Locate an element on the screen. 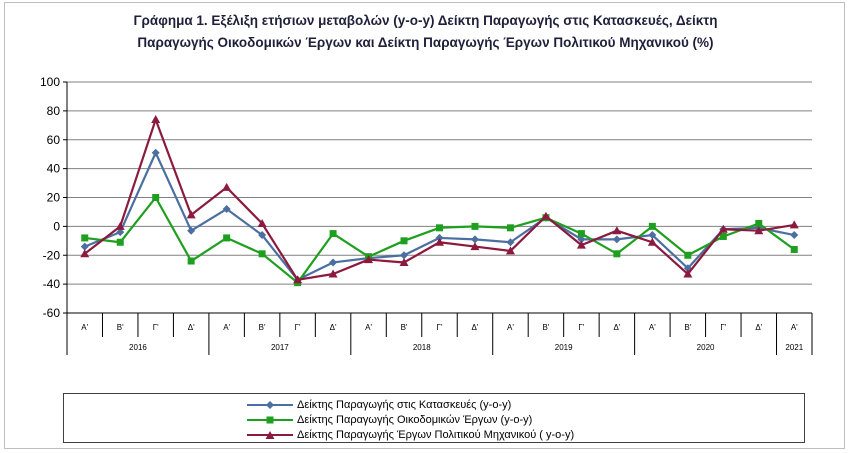  y-tick-label: 60 is located at coordinates (54, 140).